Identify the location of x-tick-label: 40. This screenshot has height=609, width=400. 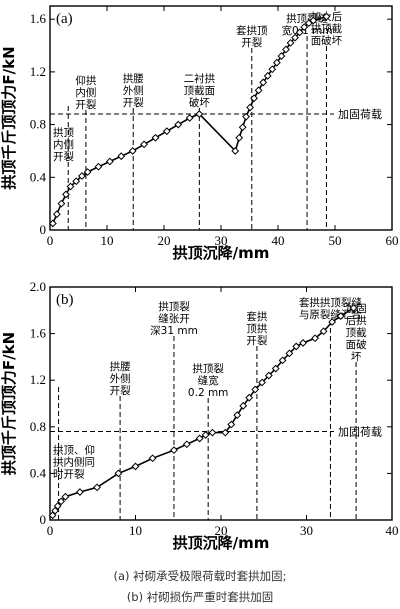
(278, 240).